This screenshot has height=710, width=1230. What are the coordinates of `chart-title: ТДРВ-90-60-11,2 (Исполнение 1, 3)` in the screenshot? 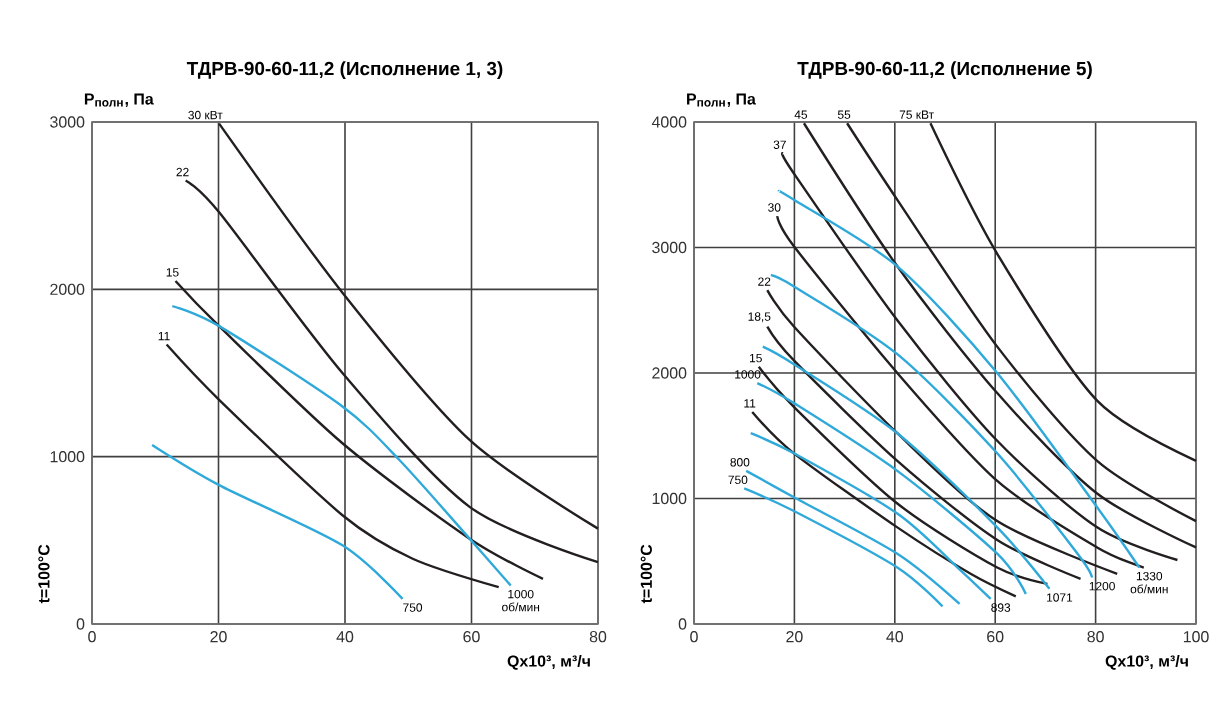 It's located at (344, 70).